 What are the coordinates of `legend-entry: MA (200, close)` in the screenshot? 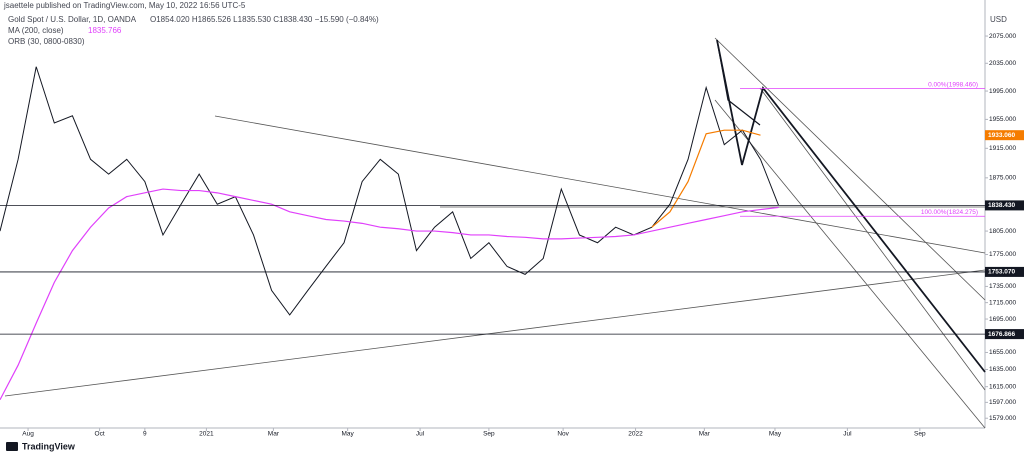 It's located at (36, 30).